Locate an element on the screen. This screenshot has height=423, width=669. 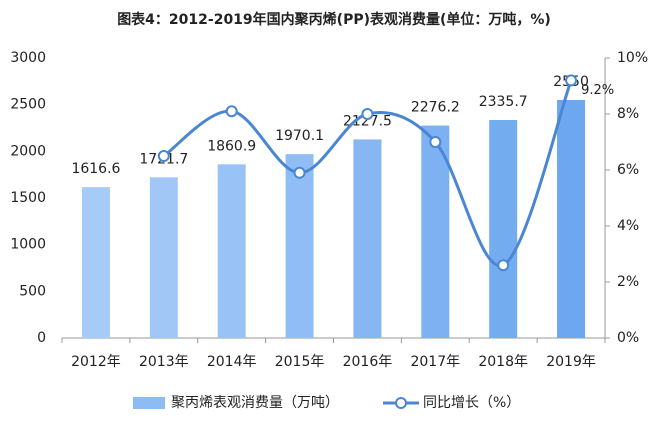
y2-tick-label: 8% is located at coordinates (628, 114).